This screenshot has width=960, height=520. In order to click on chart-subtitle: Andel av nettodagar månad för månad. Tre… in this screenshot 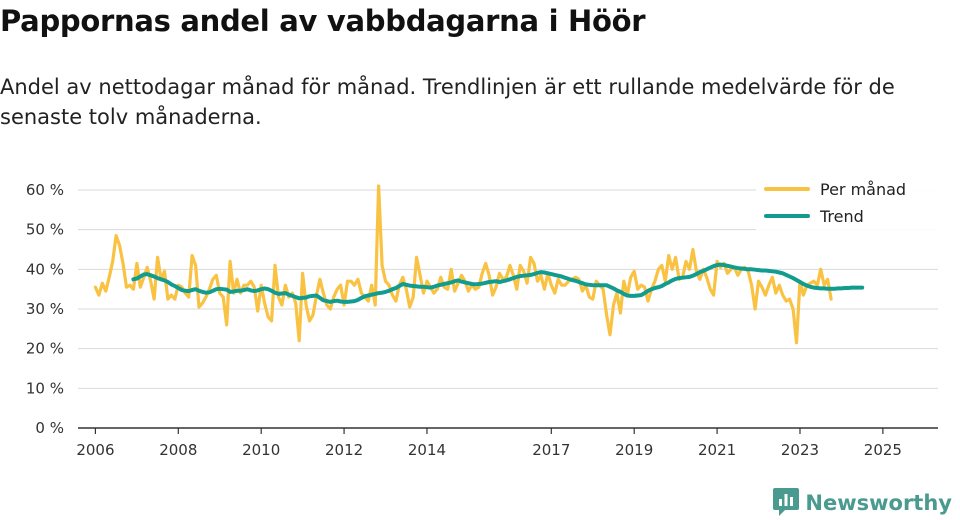, I will do `click(447, 102)`.